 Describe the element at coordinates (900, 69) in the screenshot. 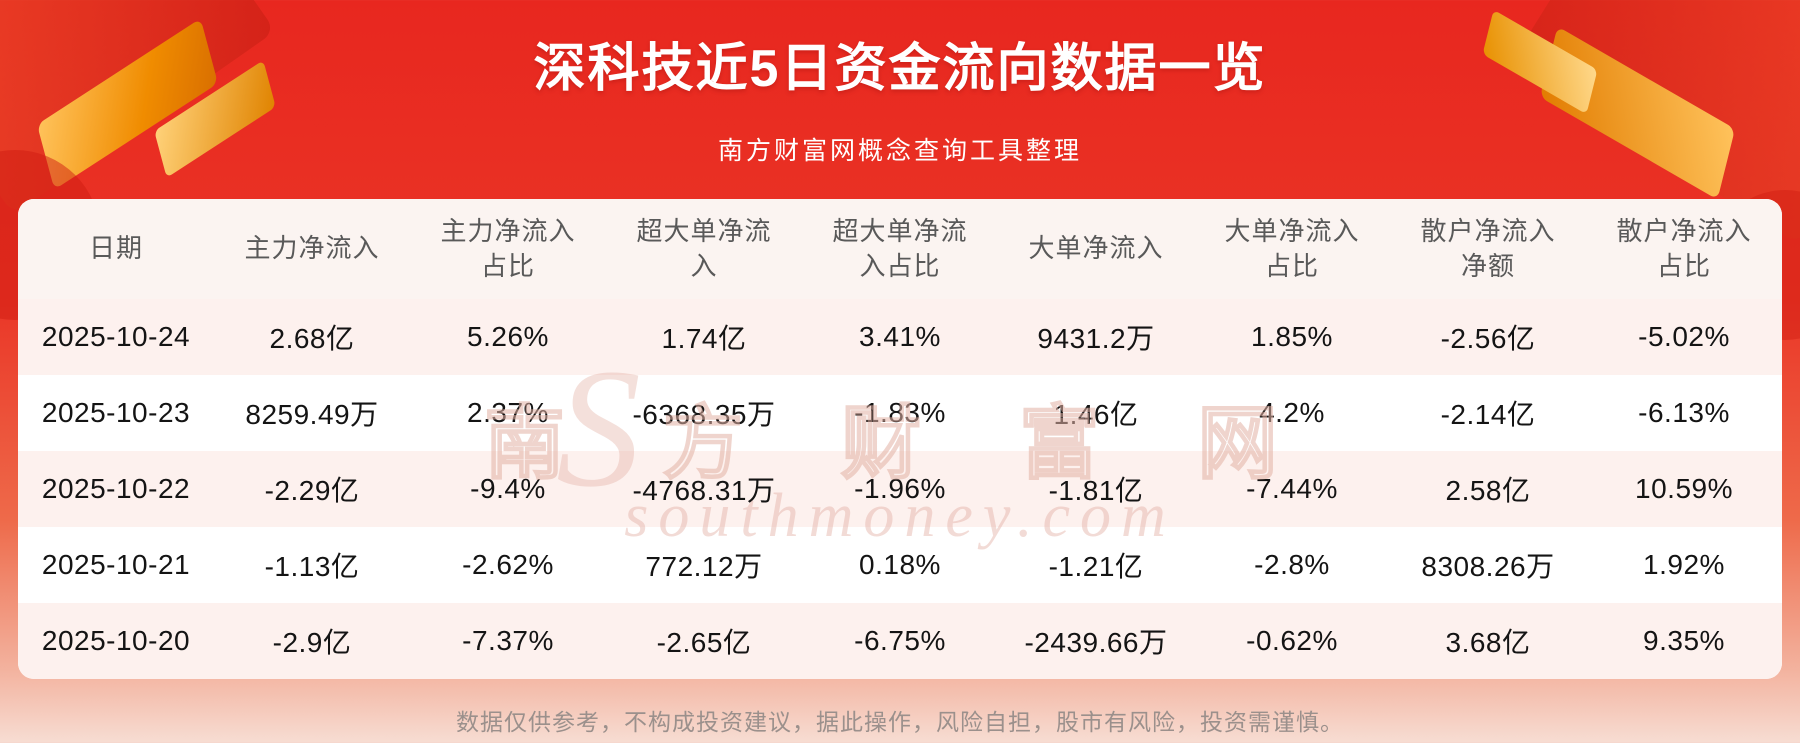

I see `page-title: 深科技近5日资金流向数据一览` at that location.